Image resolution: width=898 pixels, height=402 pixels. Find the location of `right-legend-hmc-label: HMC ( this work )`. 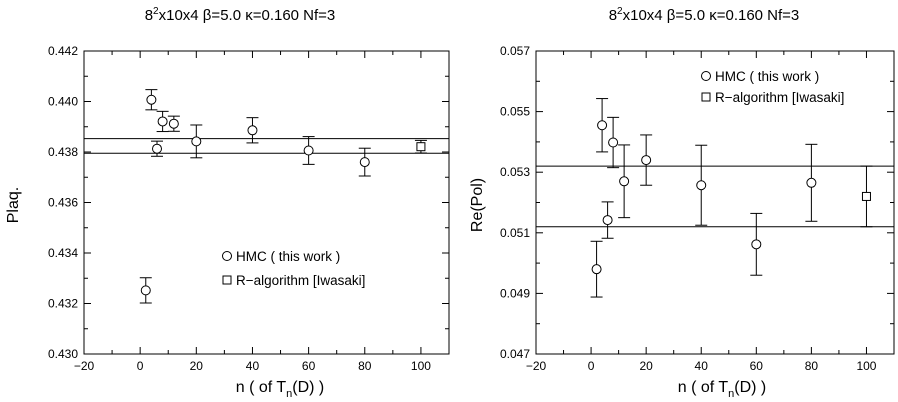

right-legend-hmc-label: HMC ( this work ) is located at coordinates (767, 76).